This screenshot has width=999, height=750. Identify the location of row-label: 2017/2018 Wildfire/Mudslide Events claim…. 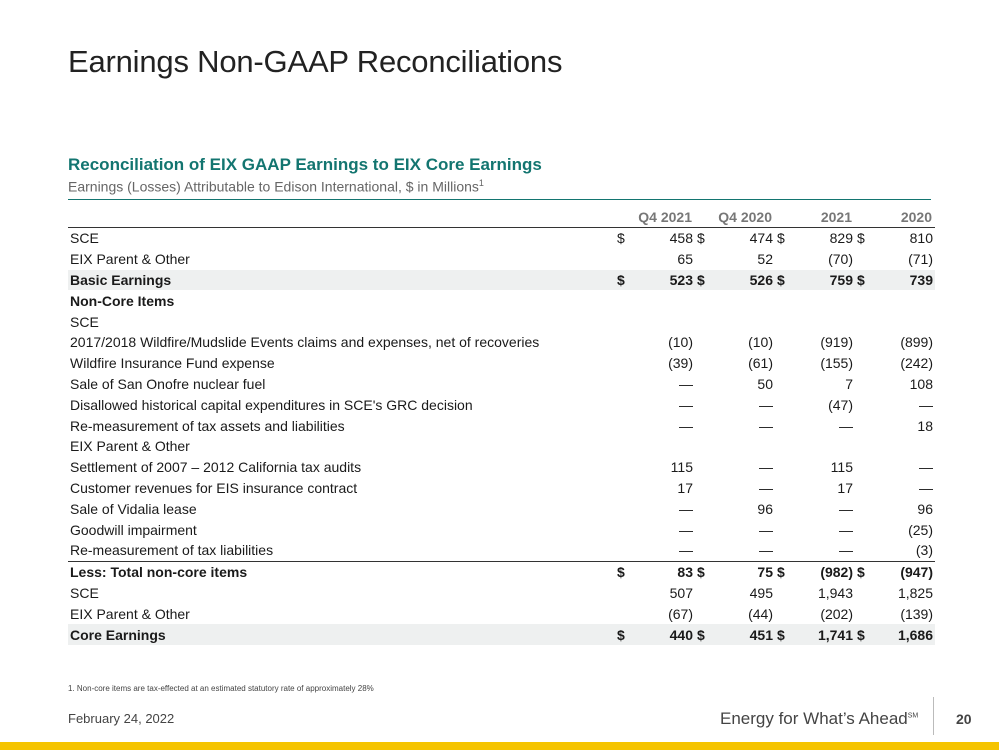
(305, 342).